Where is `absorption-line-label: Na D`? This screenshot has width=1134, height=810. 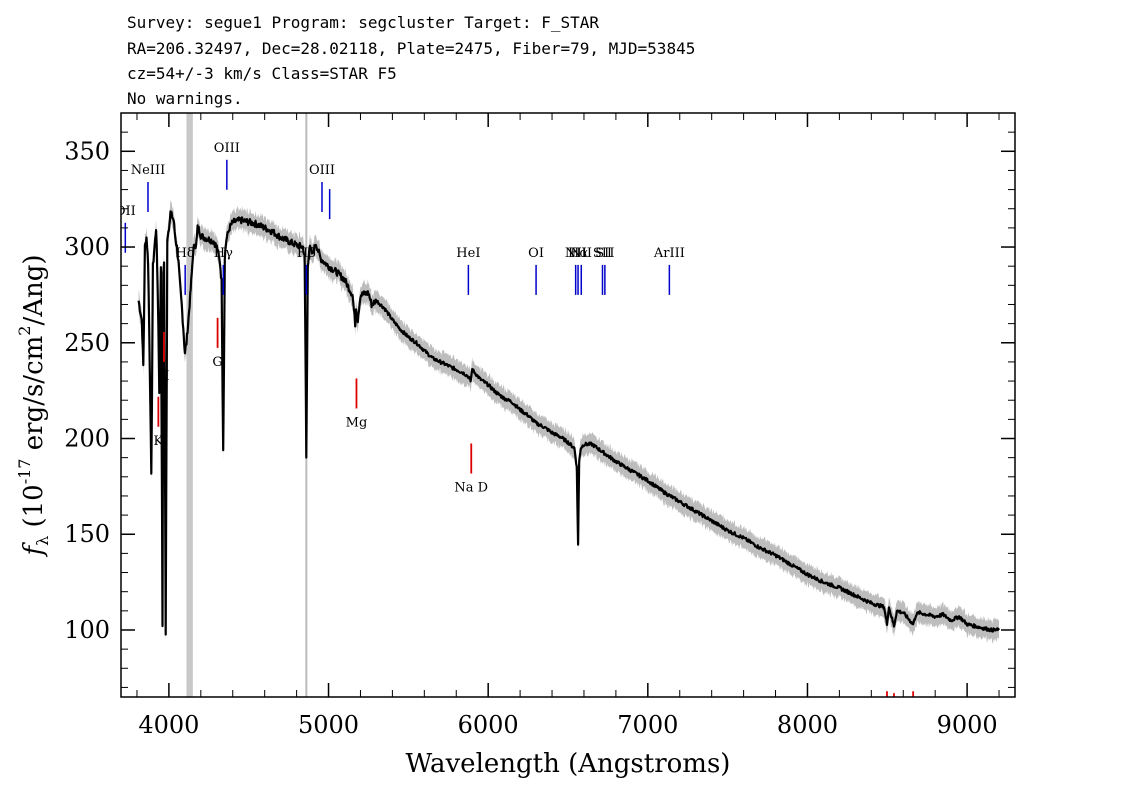 absorption-line-label: Na D is located at coordinates (471, 487).